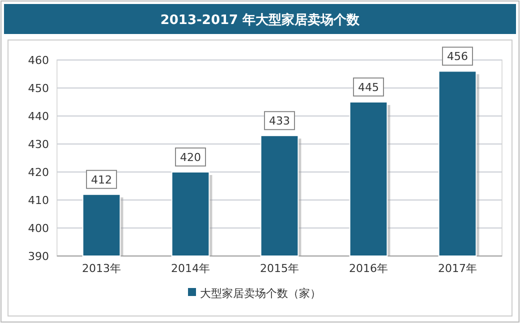 This screenshot has width=520, height=323. I want to click on data-label: 412, so click(101, 179).